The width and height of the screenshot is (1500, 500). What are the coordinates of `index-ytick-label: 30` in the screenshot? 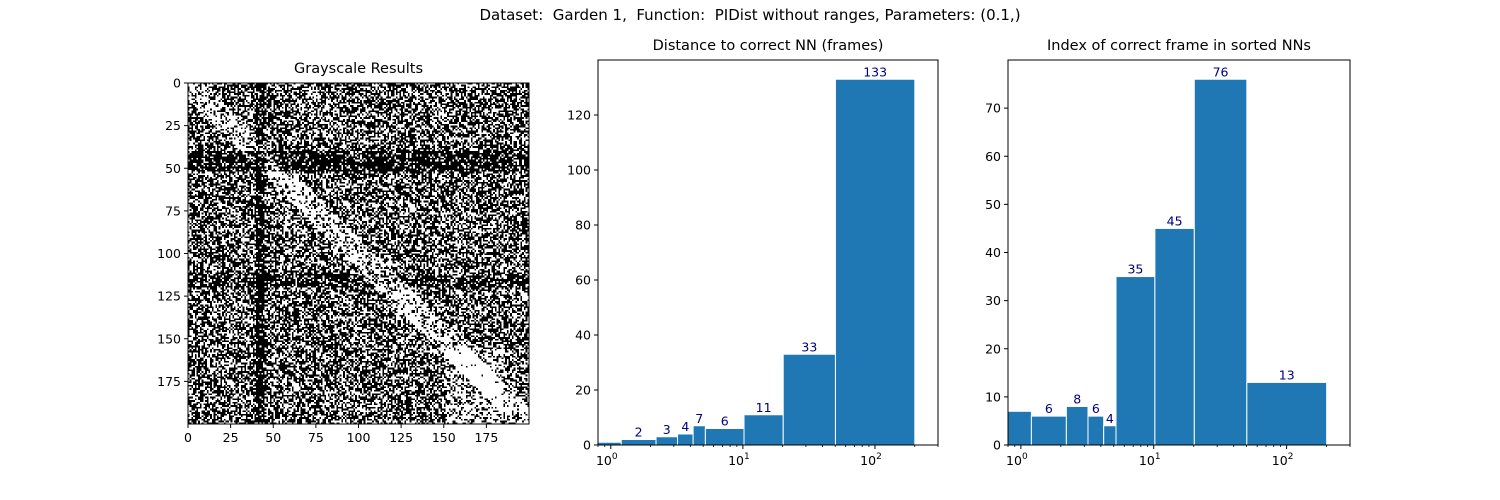 It's located at (993, 300).